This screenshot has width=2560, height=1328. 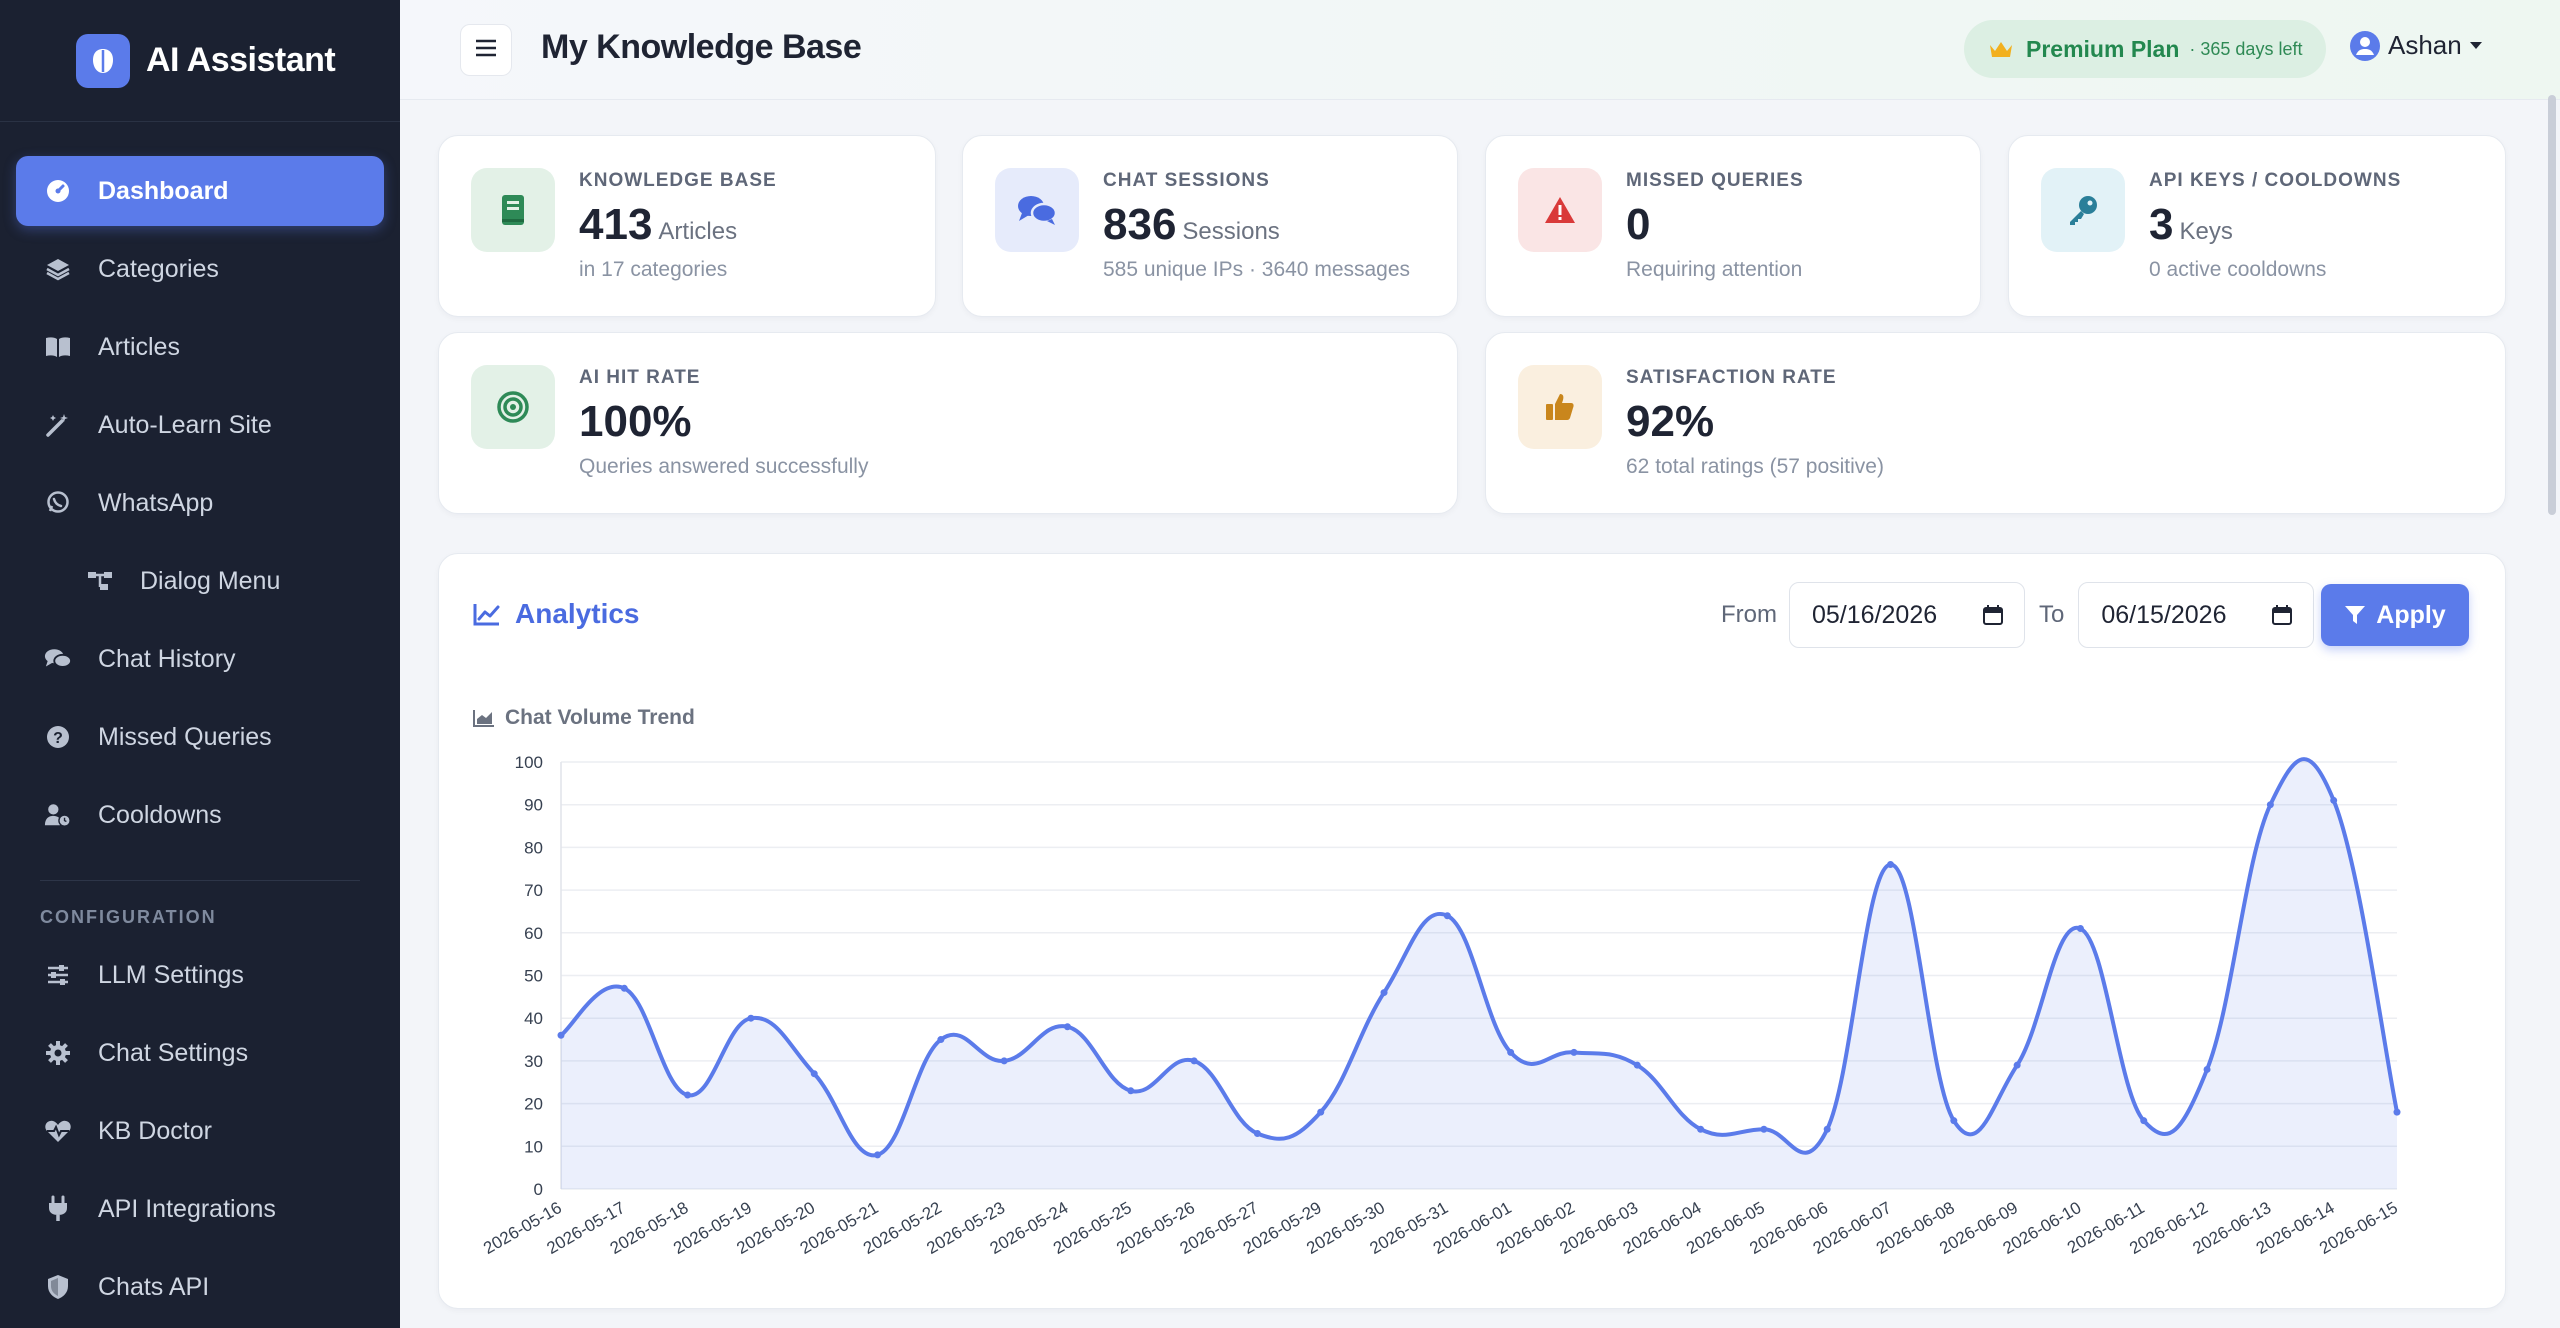 I want to click on brand: AI Assistant, so click(x=200, y=61).